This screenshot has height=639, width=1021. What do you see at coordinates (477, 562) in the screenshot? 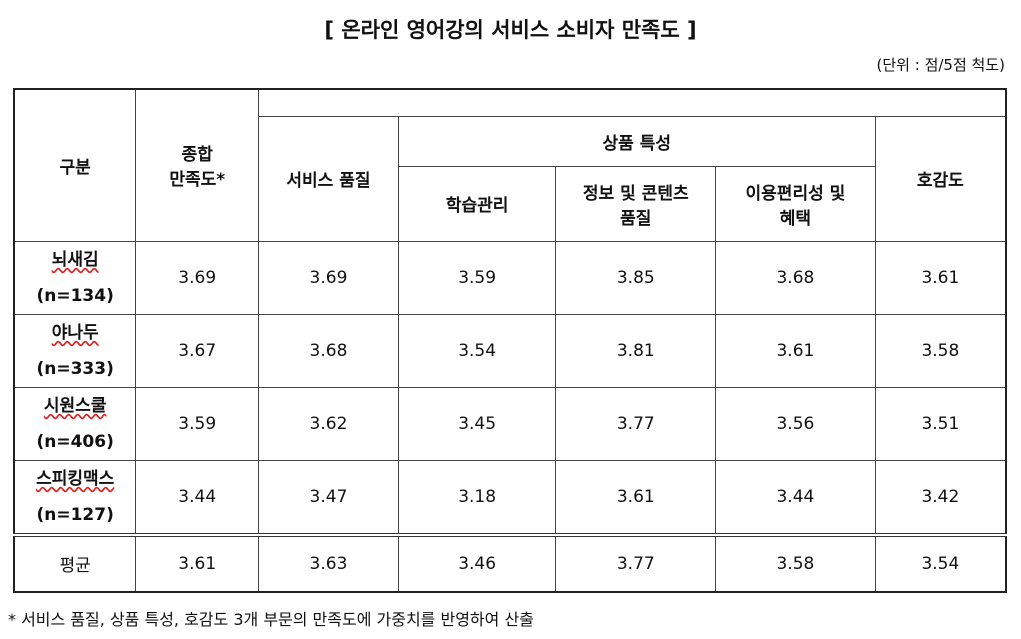
I see `cell: 3.46` at bounding box center [477, 562].